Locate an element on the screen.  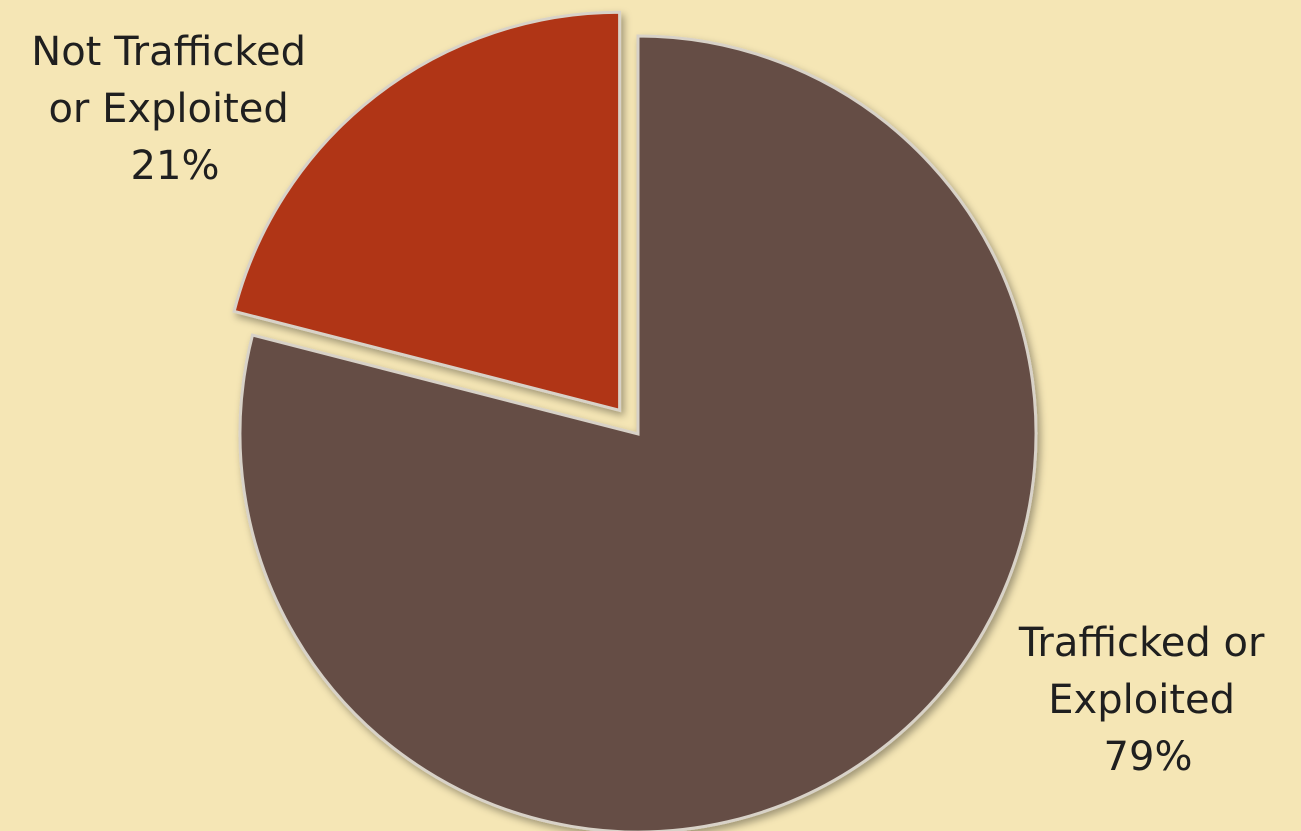
slice-label-line: Not Trafficked is located at coordinates (168, 52).